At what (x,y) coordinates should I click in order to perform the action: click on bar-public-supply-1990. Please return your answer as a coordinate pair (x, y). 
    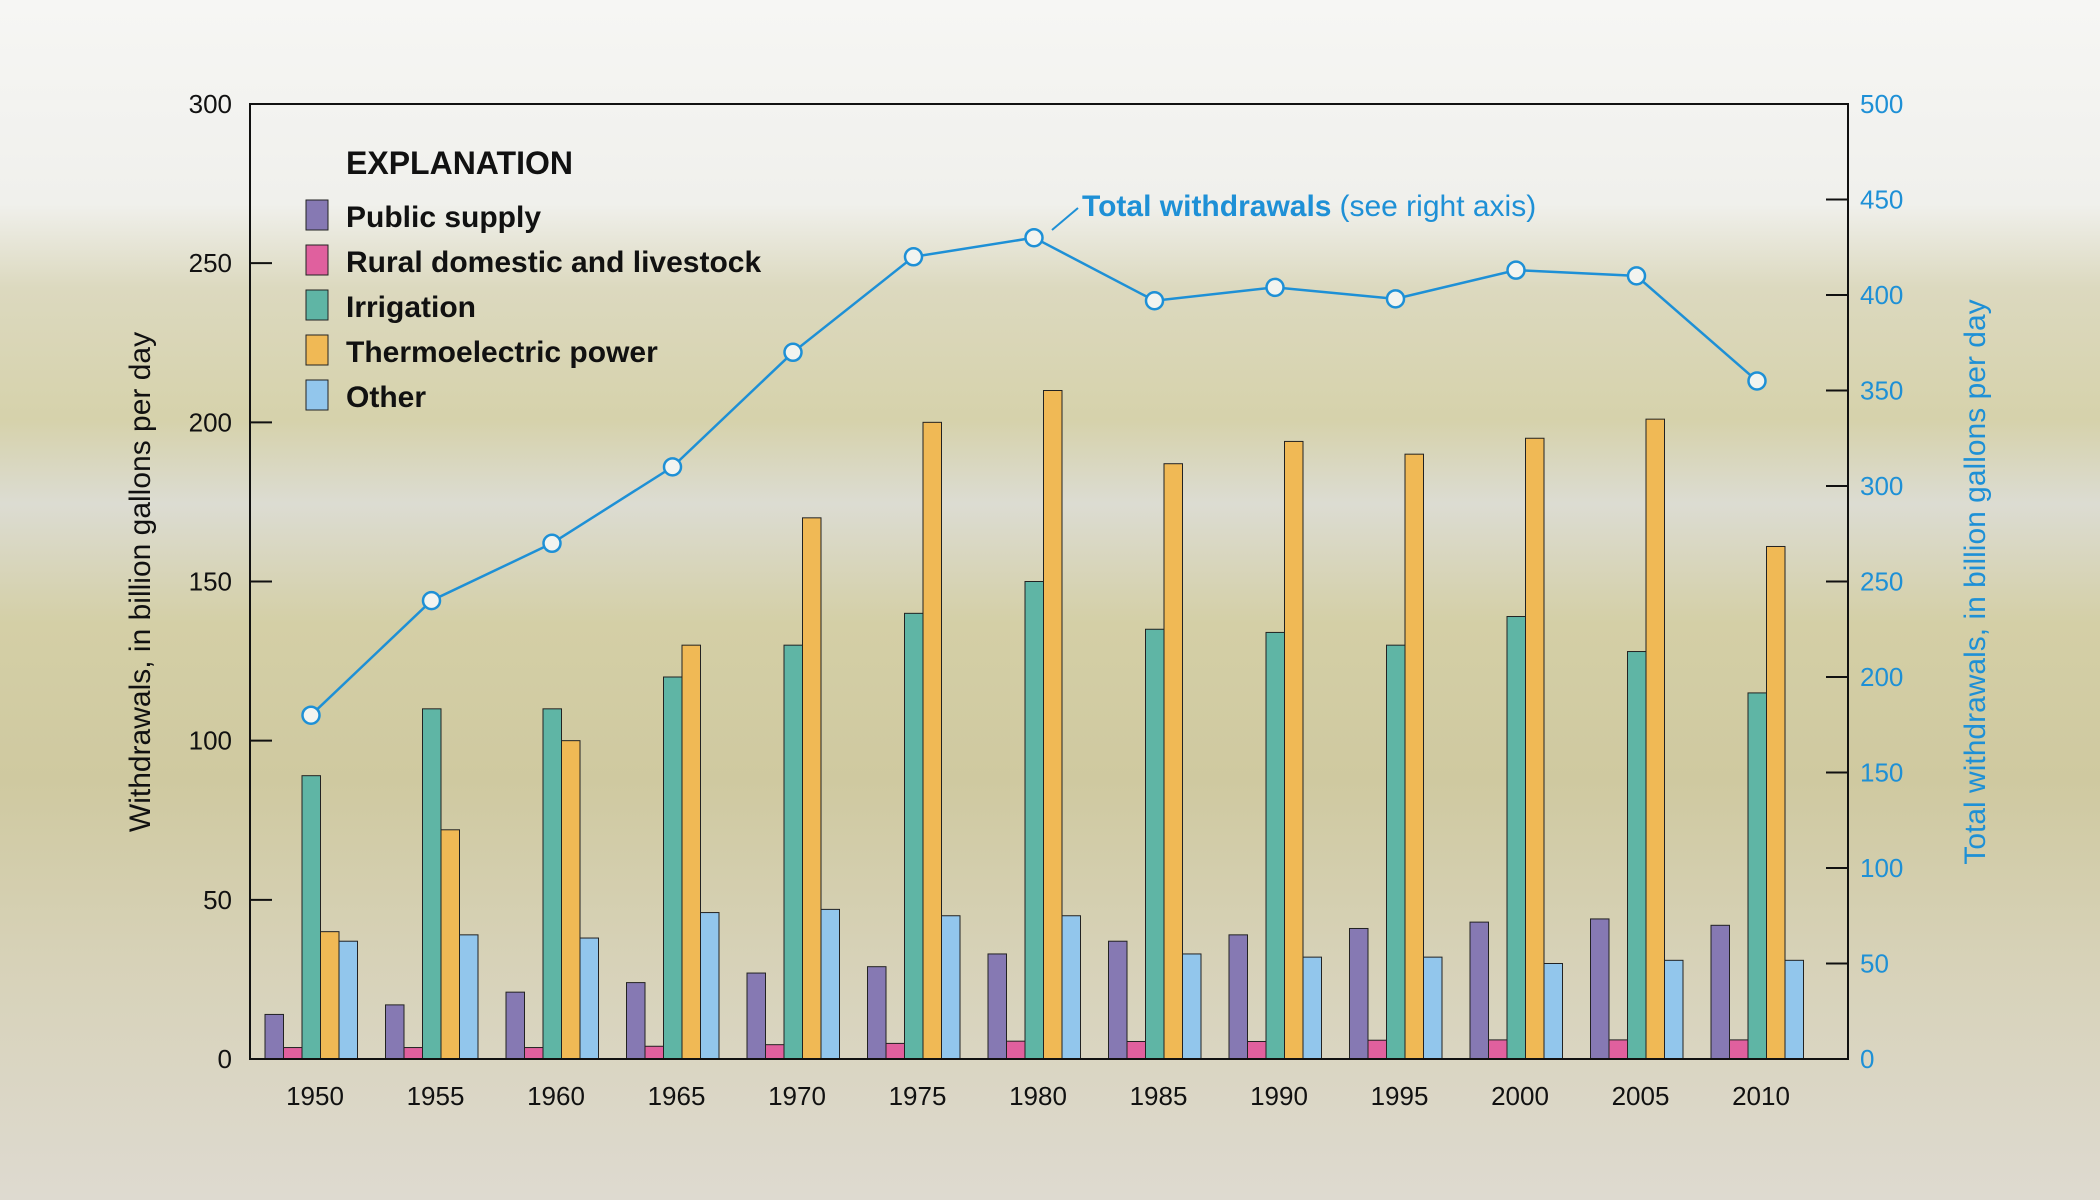
    Looking at the image, I should click on (1238, 997).